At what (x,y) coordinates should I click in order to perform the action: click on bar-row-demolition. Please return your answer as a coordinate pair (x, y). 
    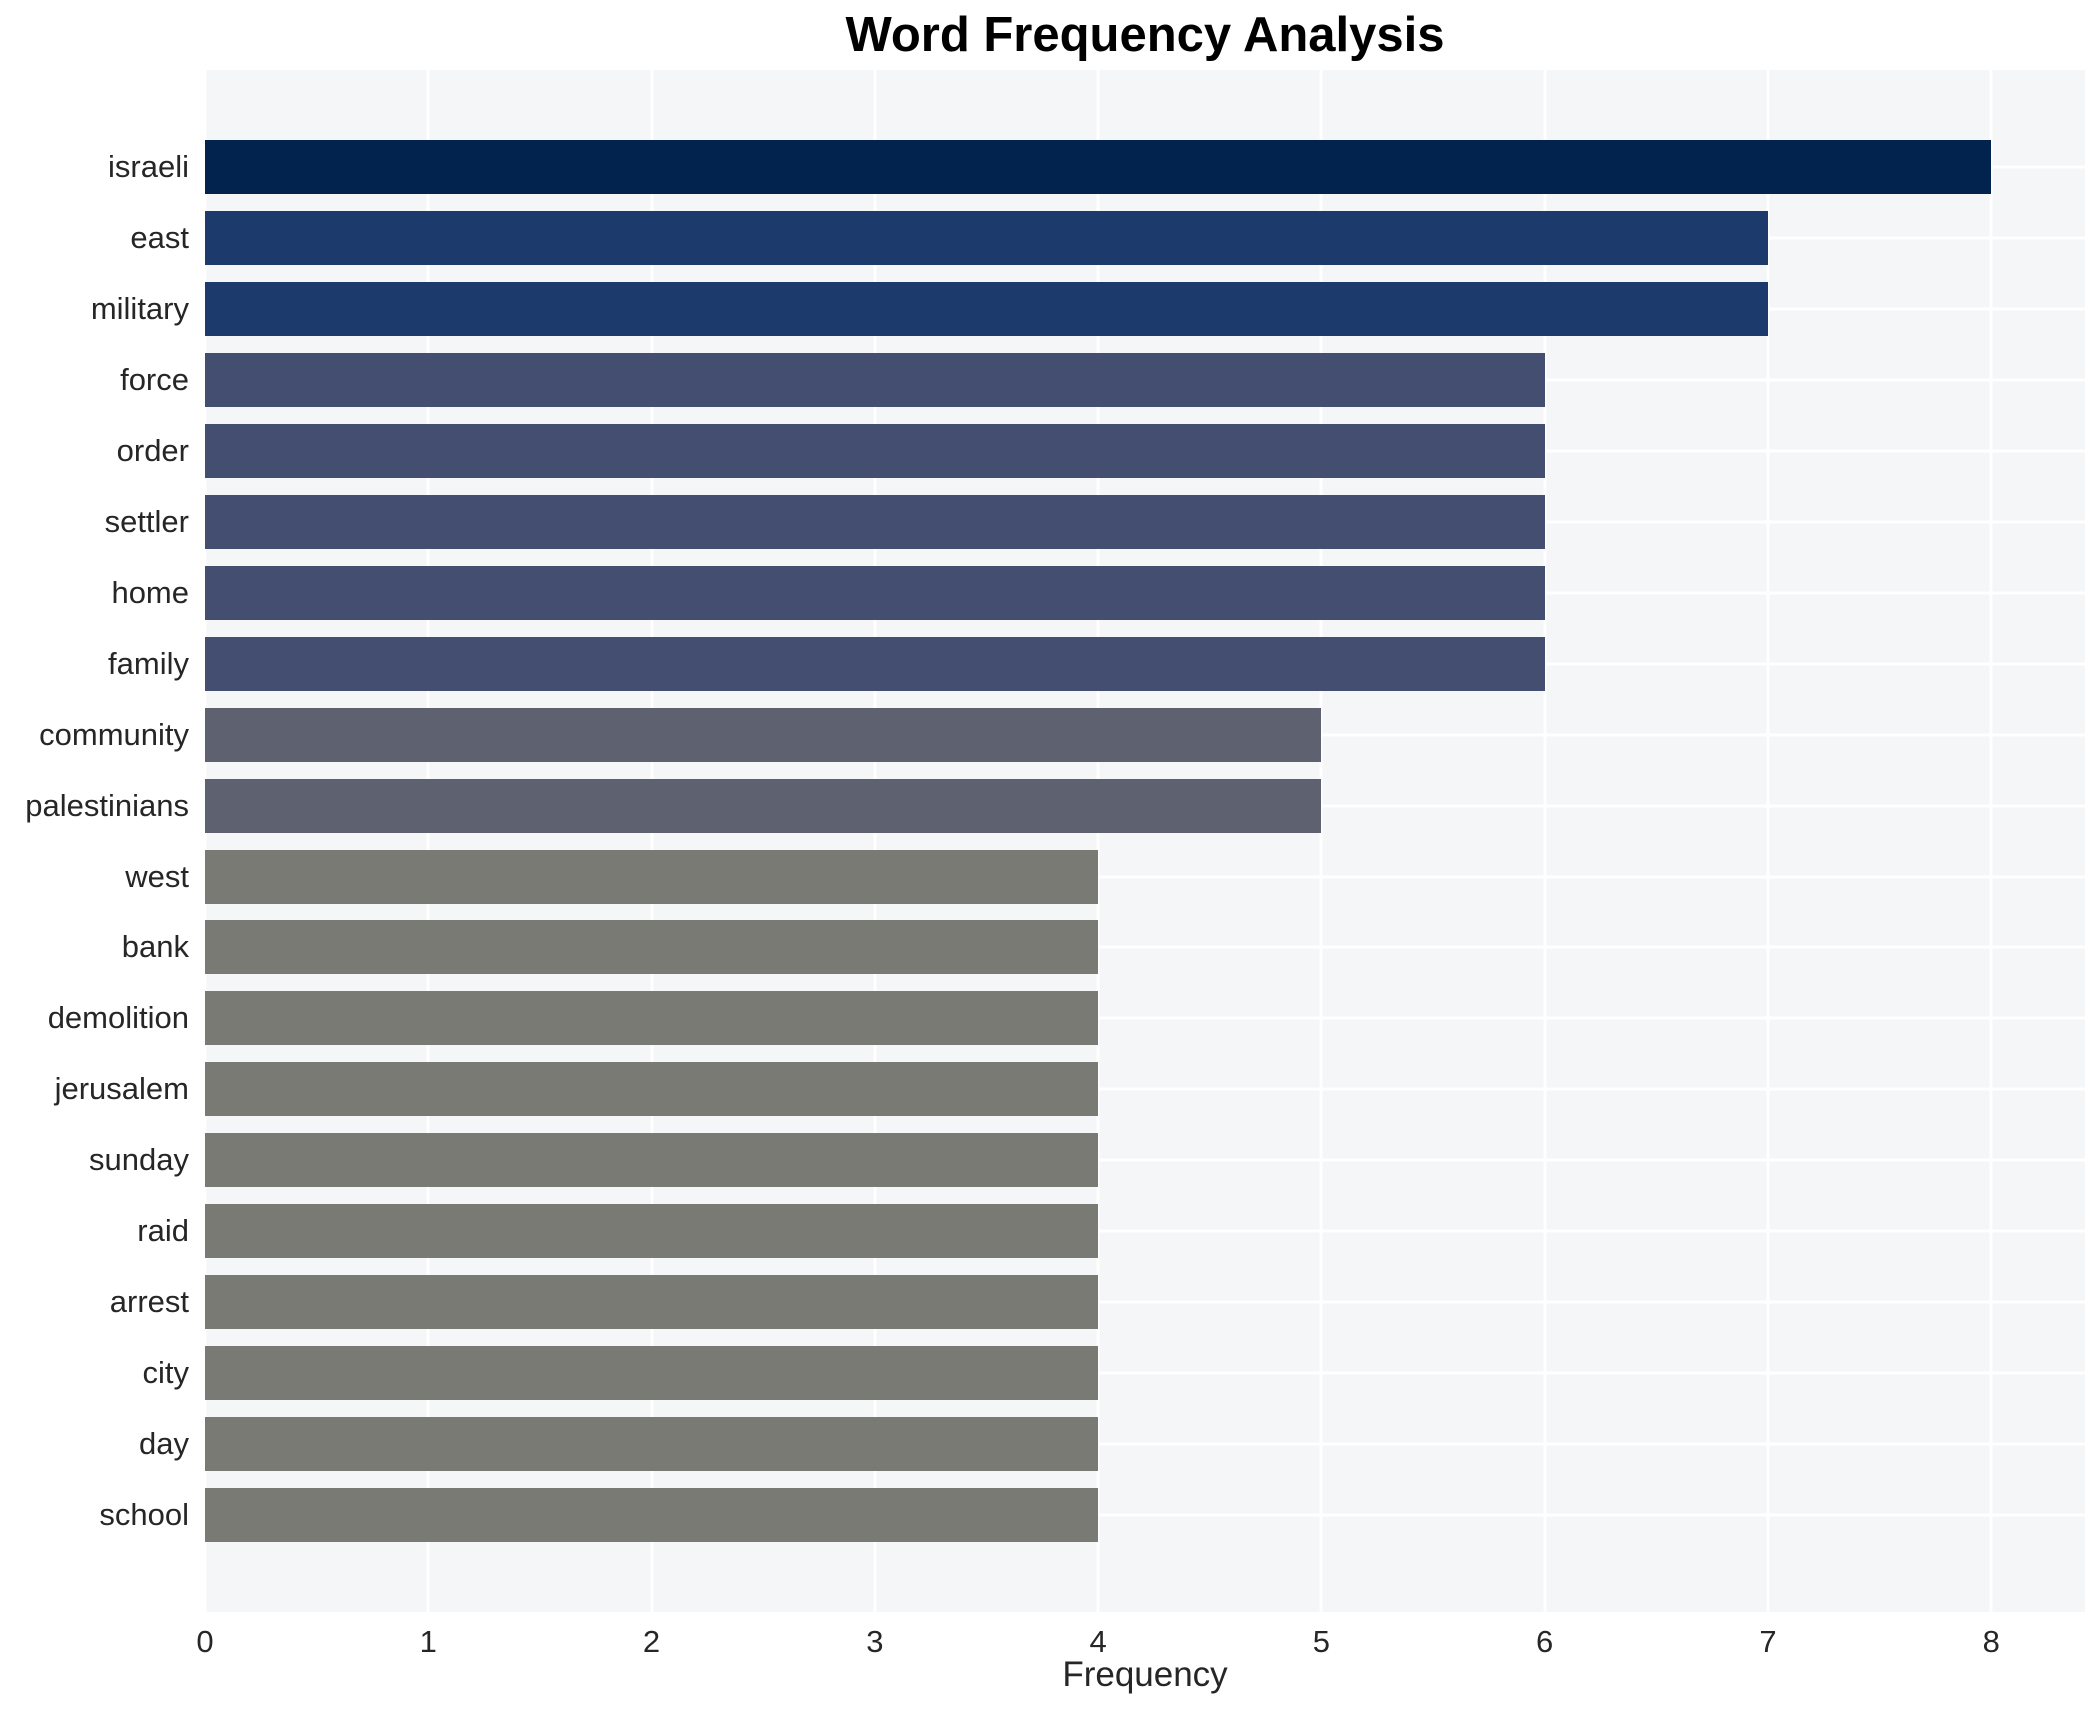
    Looking at the image, I should click on (1145, 1018).